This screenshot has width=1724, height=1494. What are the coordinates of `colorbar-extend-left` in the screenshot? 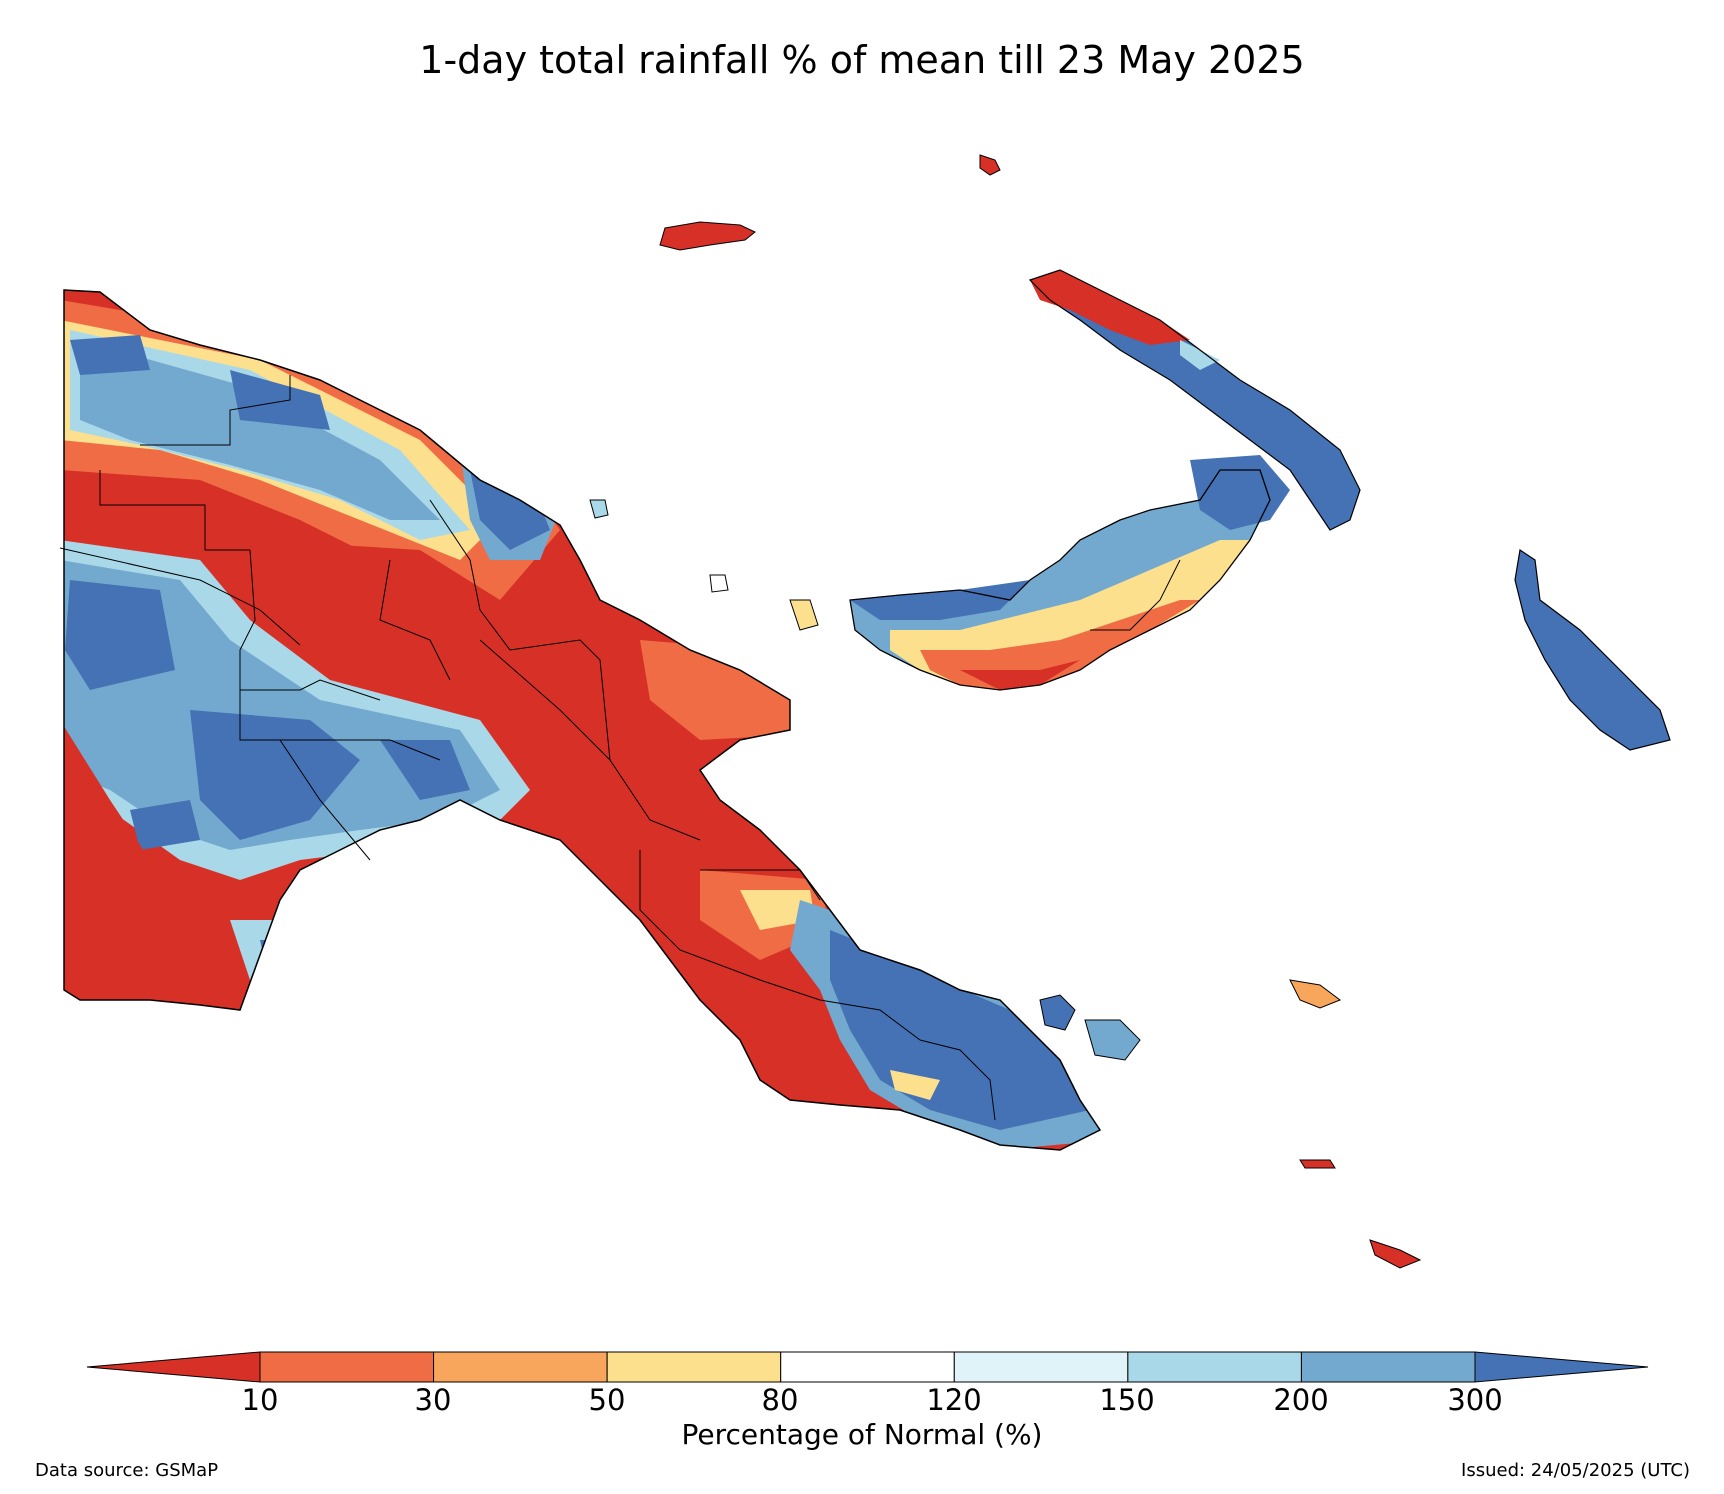 It's located at (173, 1367).